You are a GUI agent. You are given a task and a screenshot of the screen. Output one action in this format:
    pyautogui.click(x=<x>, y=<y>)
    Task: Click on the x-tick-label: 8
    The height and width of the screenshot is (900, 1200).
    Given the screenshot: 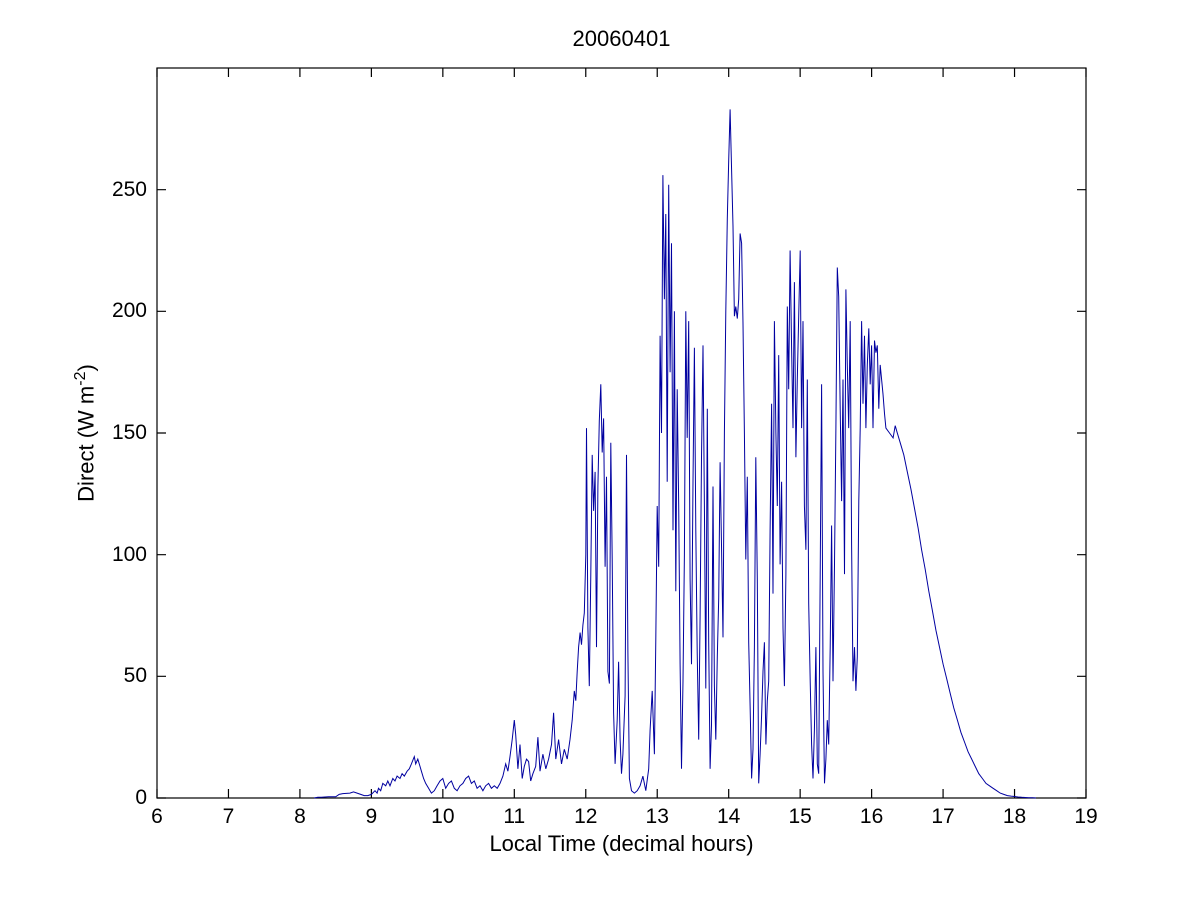 What is the action you would take?
    pyautogui.click(x=300, y=816)
    